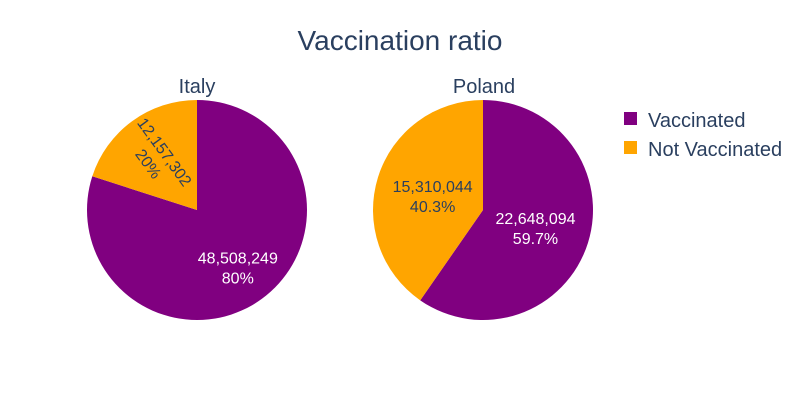 The width and height of the screenshot is (800, 400). I want to click on pie-slice-poland-vaccinated, so click(506, 210).